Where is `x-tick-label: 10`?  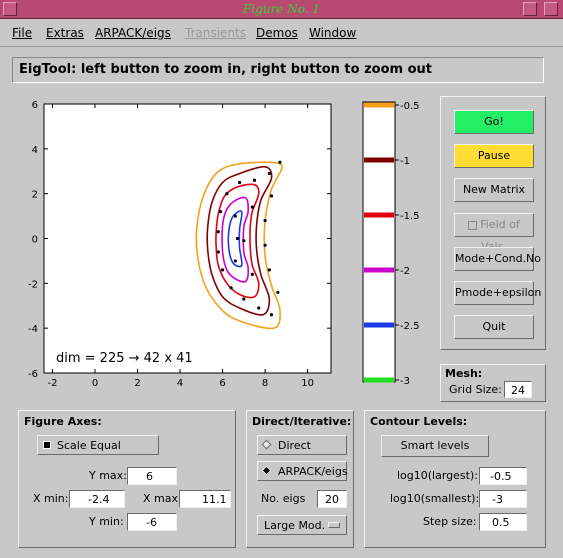 x-tick-label: 10 is located at coordinates (307, 383).